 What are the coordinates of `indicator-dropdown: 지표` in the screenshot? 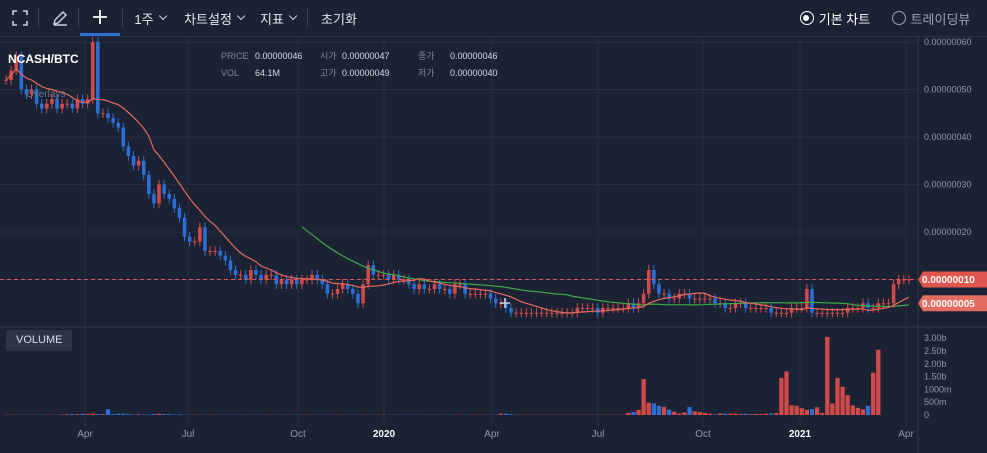 It's located at (277, 18).